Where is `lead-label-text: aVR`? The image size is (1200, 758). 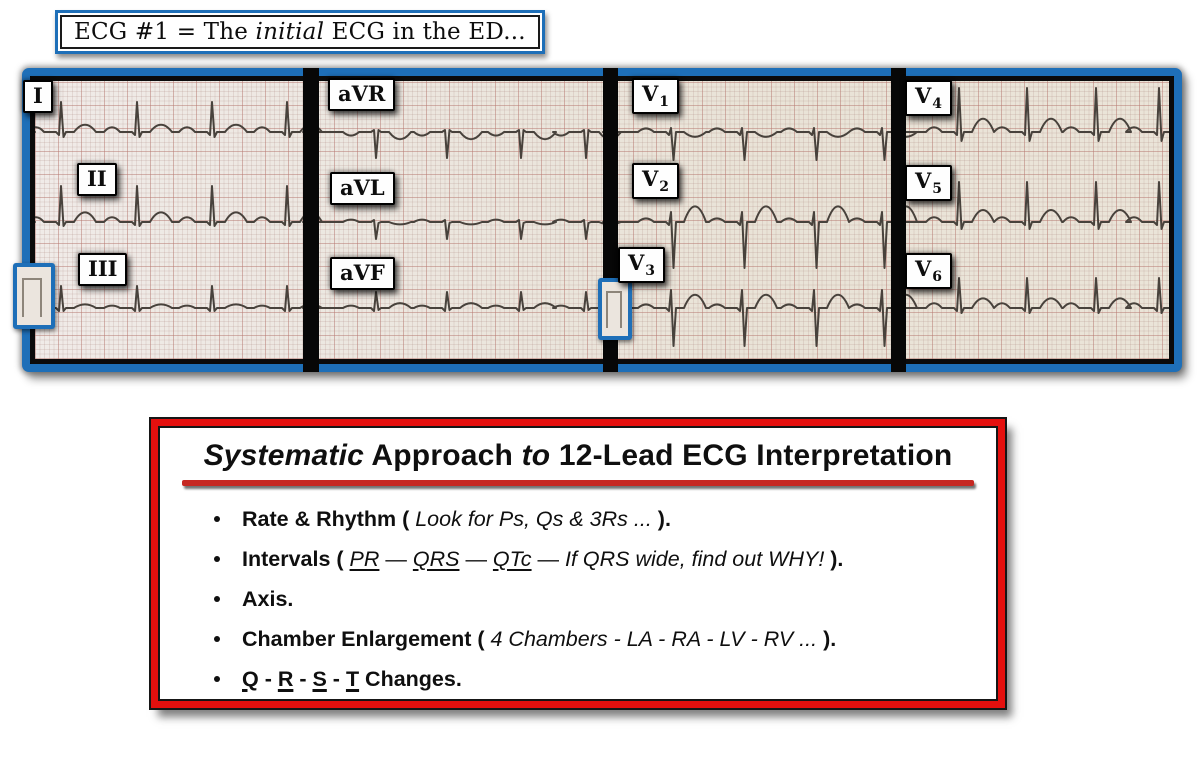
lead-label-text: aVR is located at coordinates (362, 93).